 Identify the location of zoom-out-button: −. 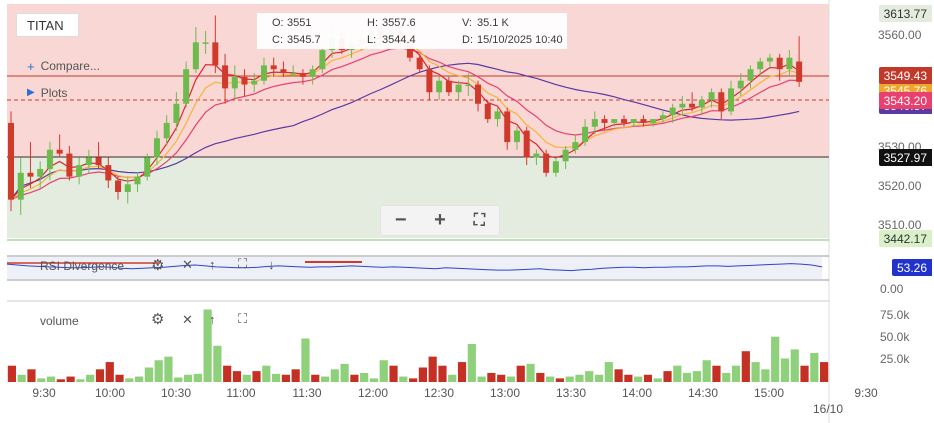
(400, 220).